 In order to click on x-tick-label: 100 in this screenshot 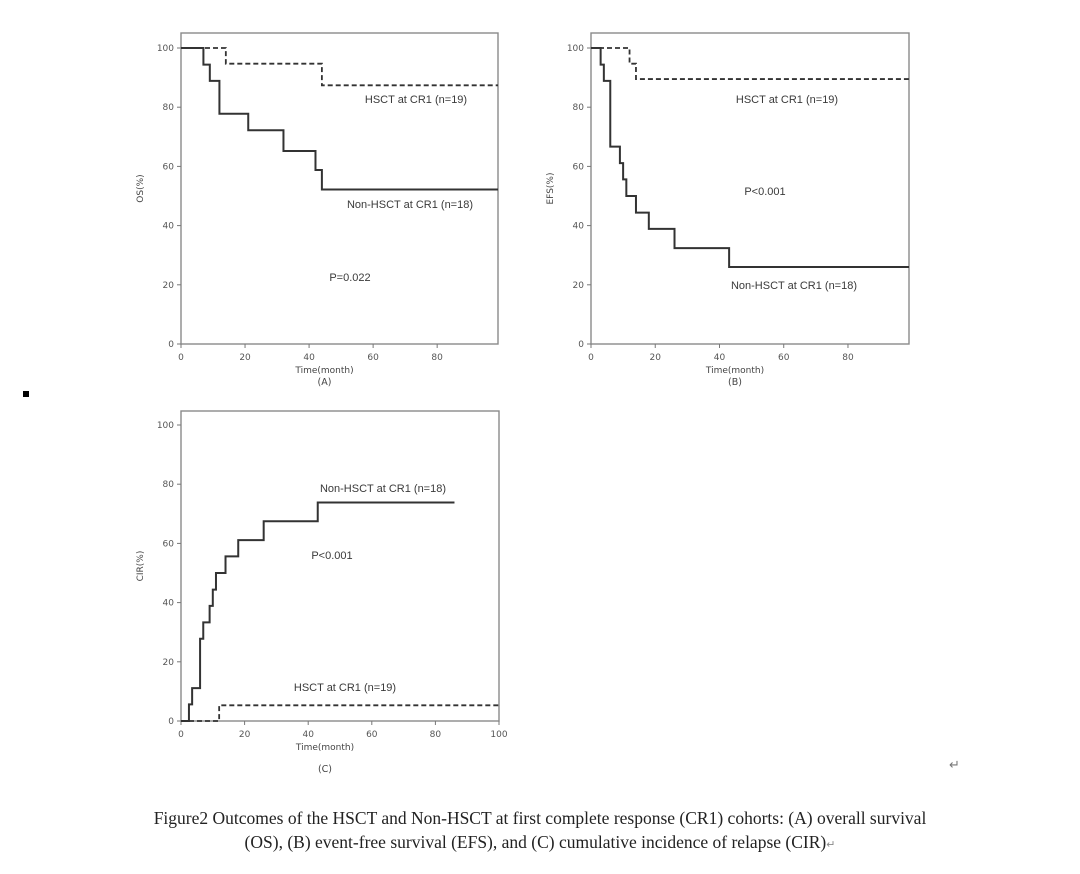, I will do `click(498, 735)`.